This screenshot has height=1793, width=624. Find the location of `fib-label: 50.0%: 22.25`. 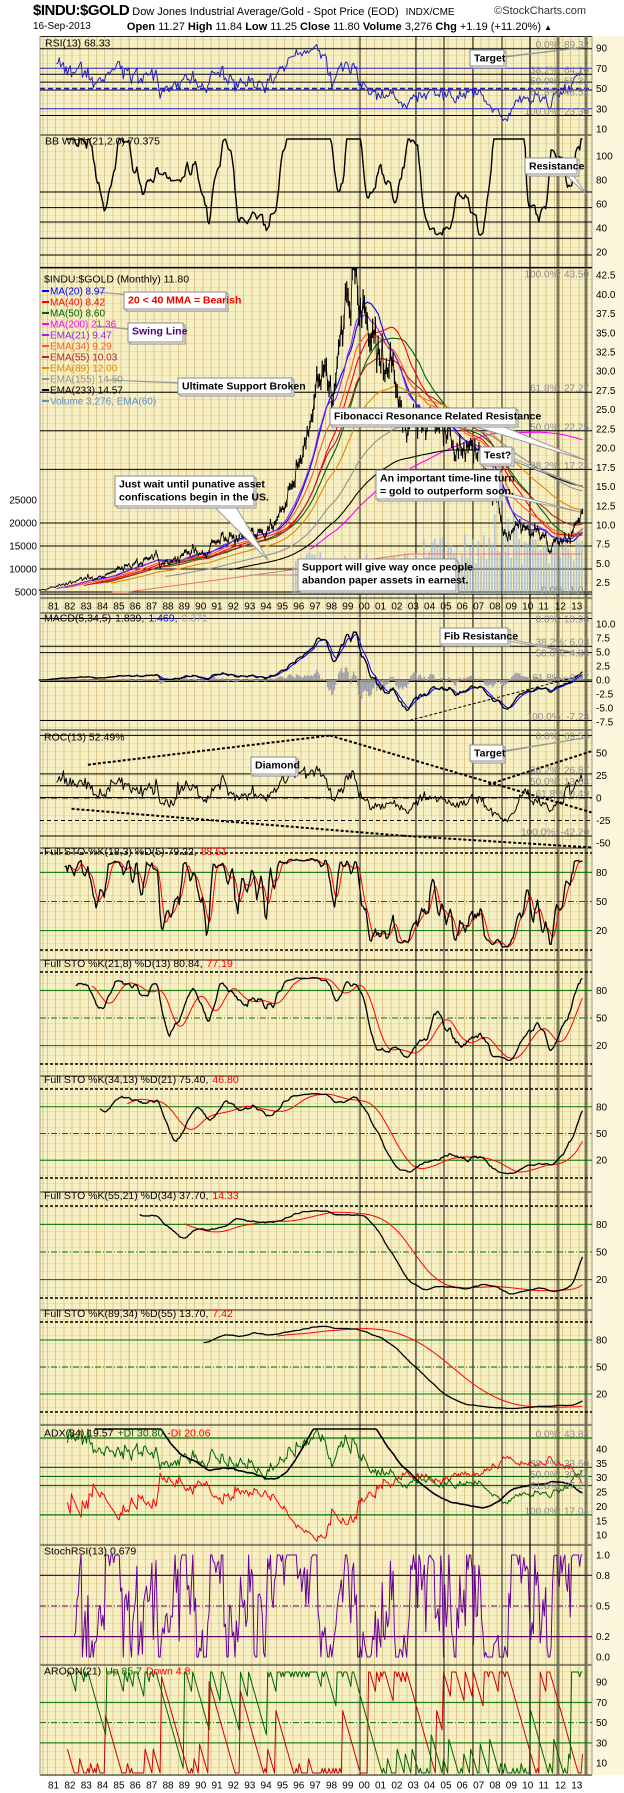

fib-label: 50.0%: 22.25 is located at coordinates (559, 427).